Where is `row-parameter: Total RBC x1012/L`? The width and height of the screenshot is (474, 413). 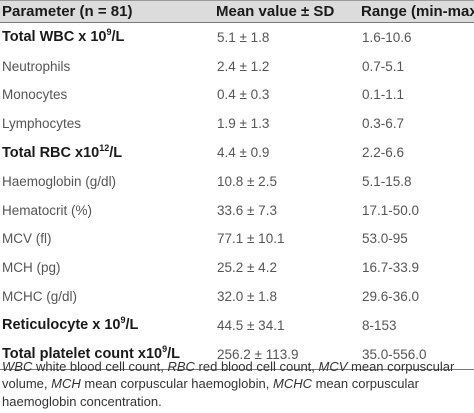
row-parameter: Total RBC x1012/L is located at coordinates (107, 152).